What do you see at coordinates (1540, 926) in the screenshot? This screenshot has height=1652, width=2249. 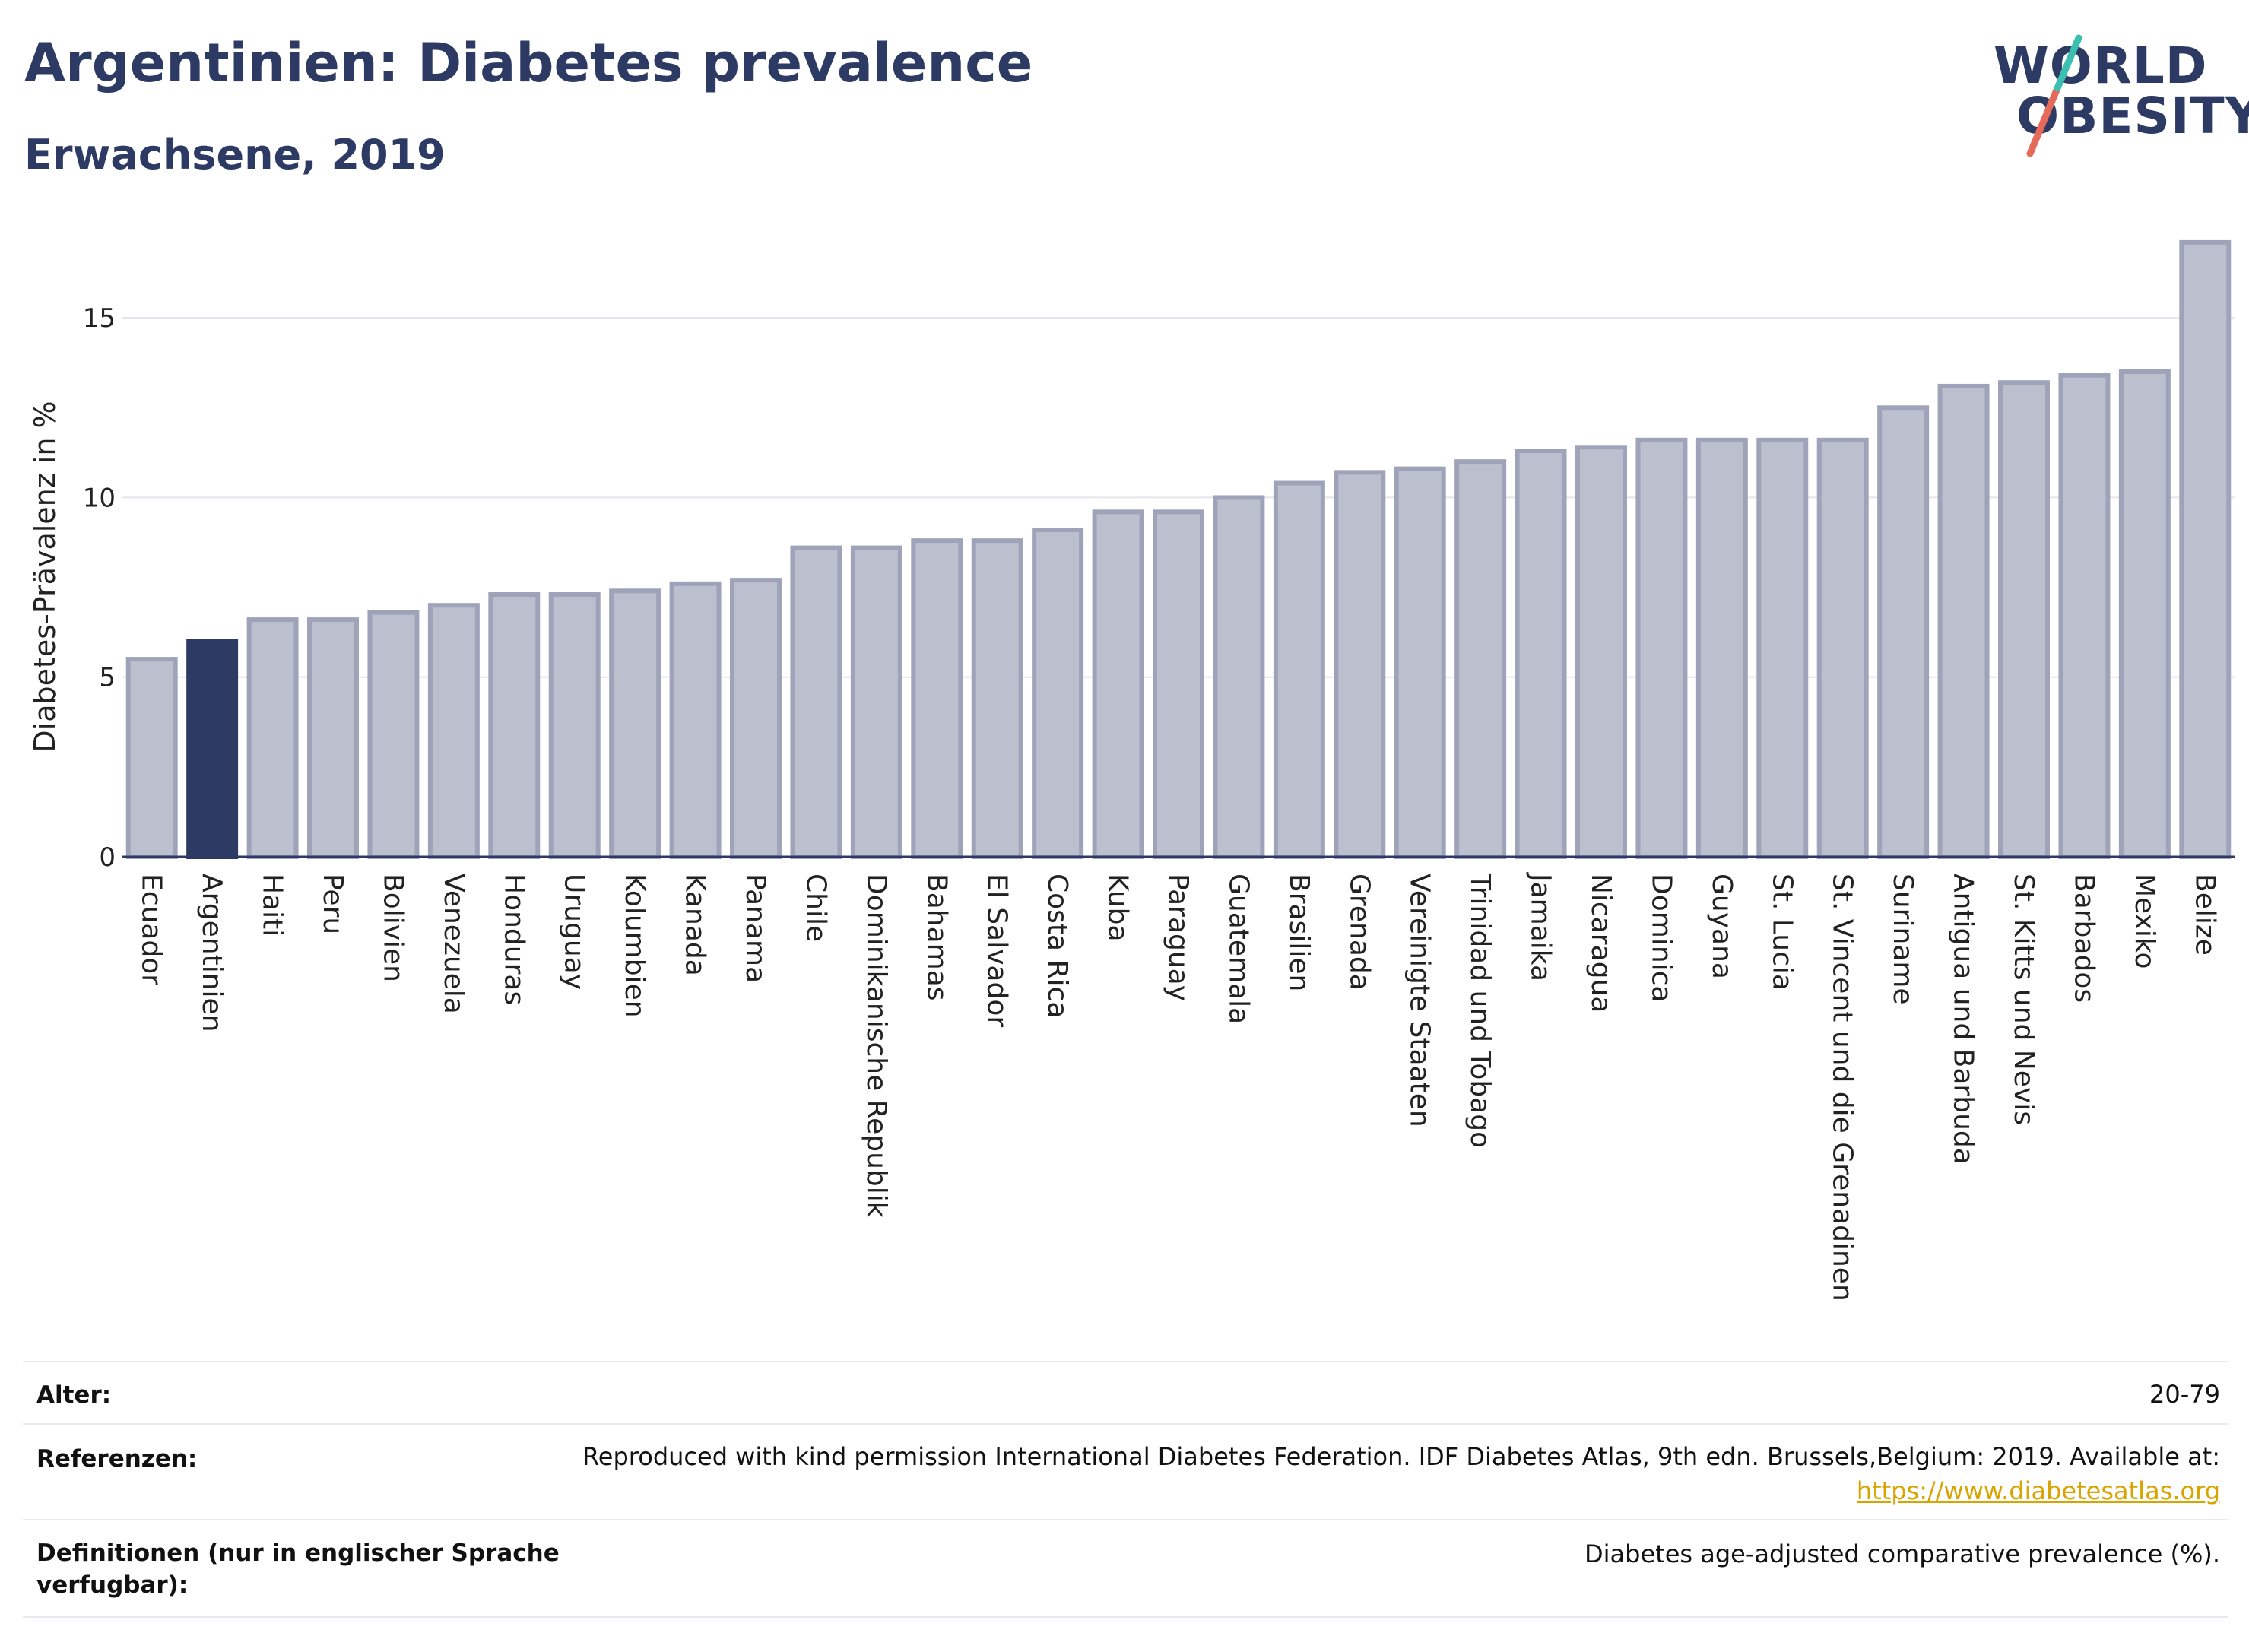 I see `x-tick-label: Jamaika` at bounding box center [1540, 926].